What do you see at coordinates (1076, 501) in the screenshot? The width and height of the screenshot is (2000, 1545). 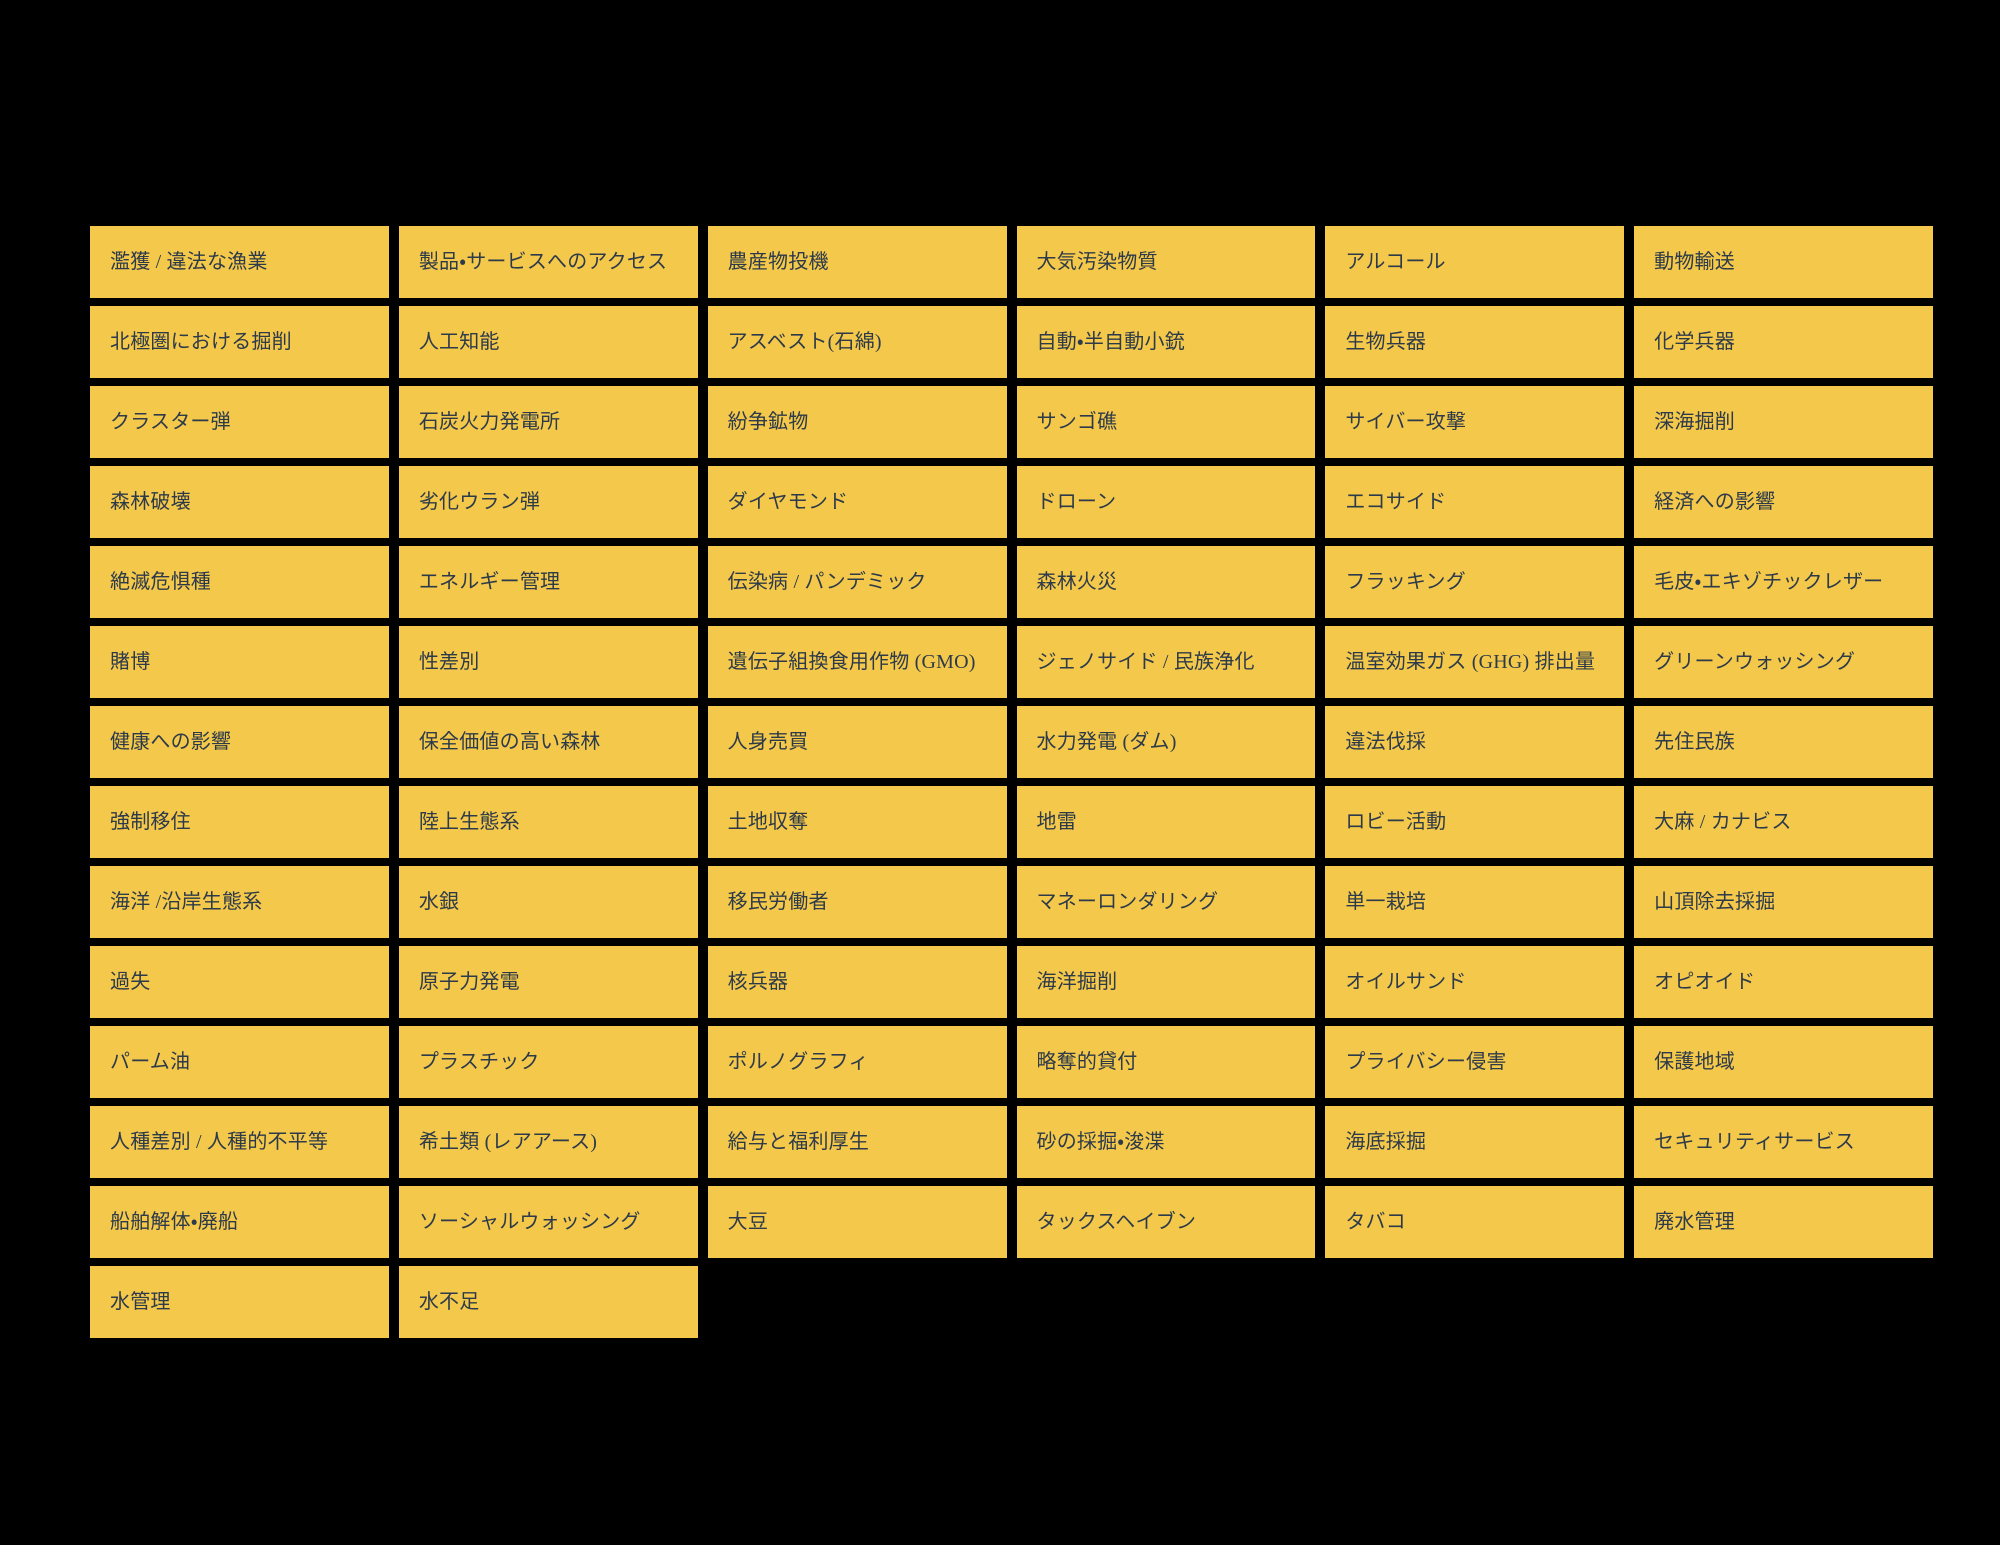 I see `topic-label: ドローン` at bounding box center [1076, 501].